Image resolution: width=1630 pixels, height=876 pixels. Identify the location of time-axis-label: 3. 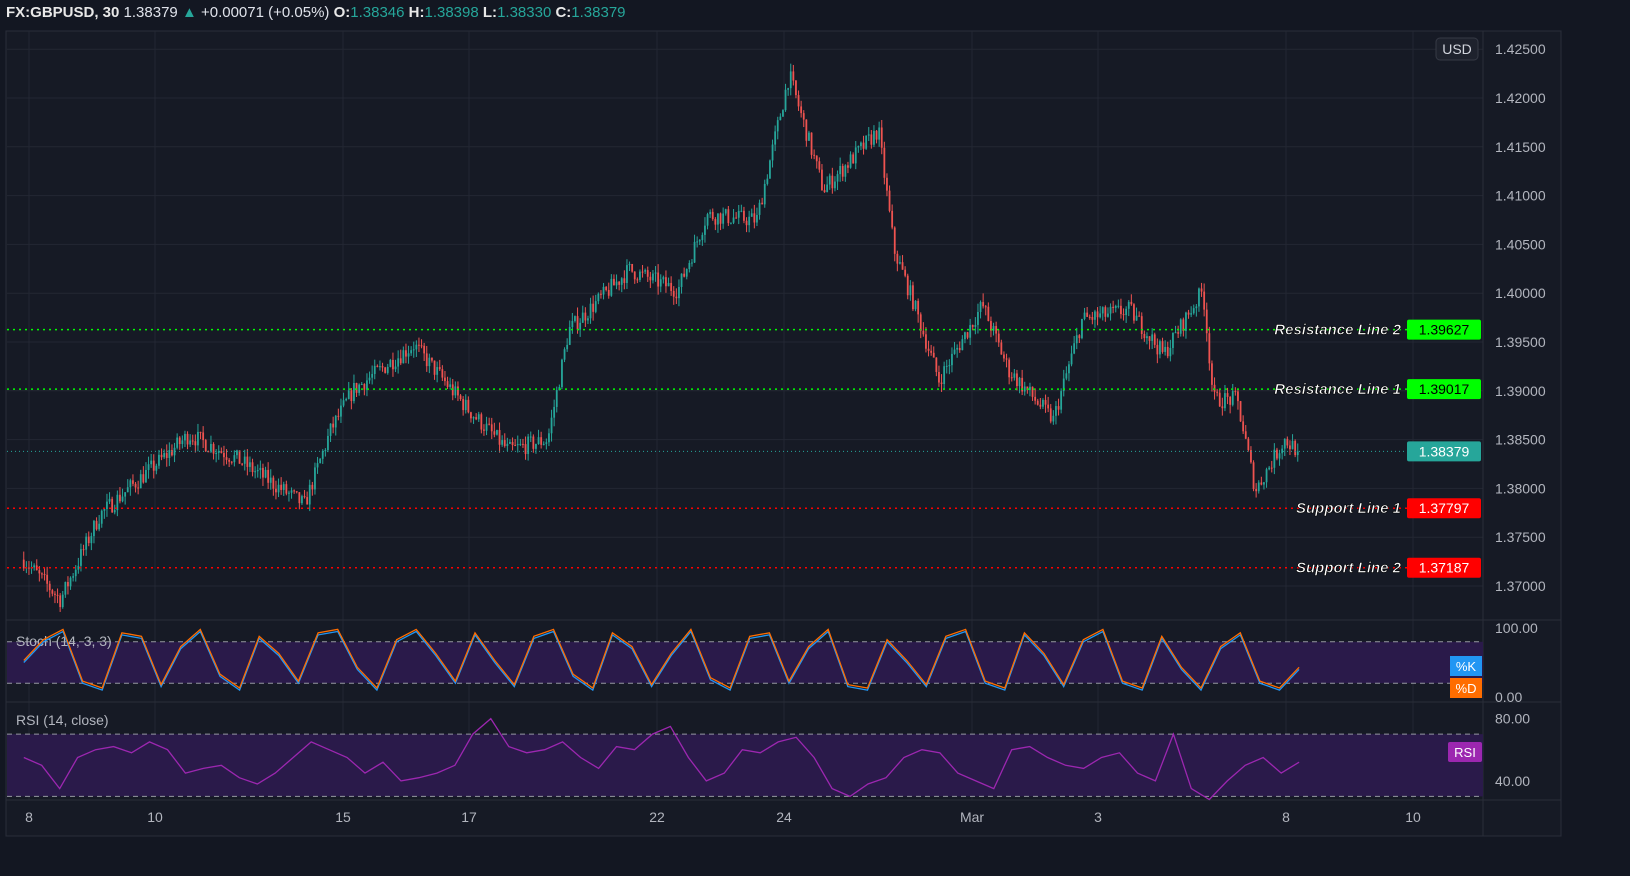
(1098, 817).